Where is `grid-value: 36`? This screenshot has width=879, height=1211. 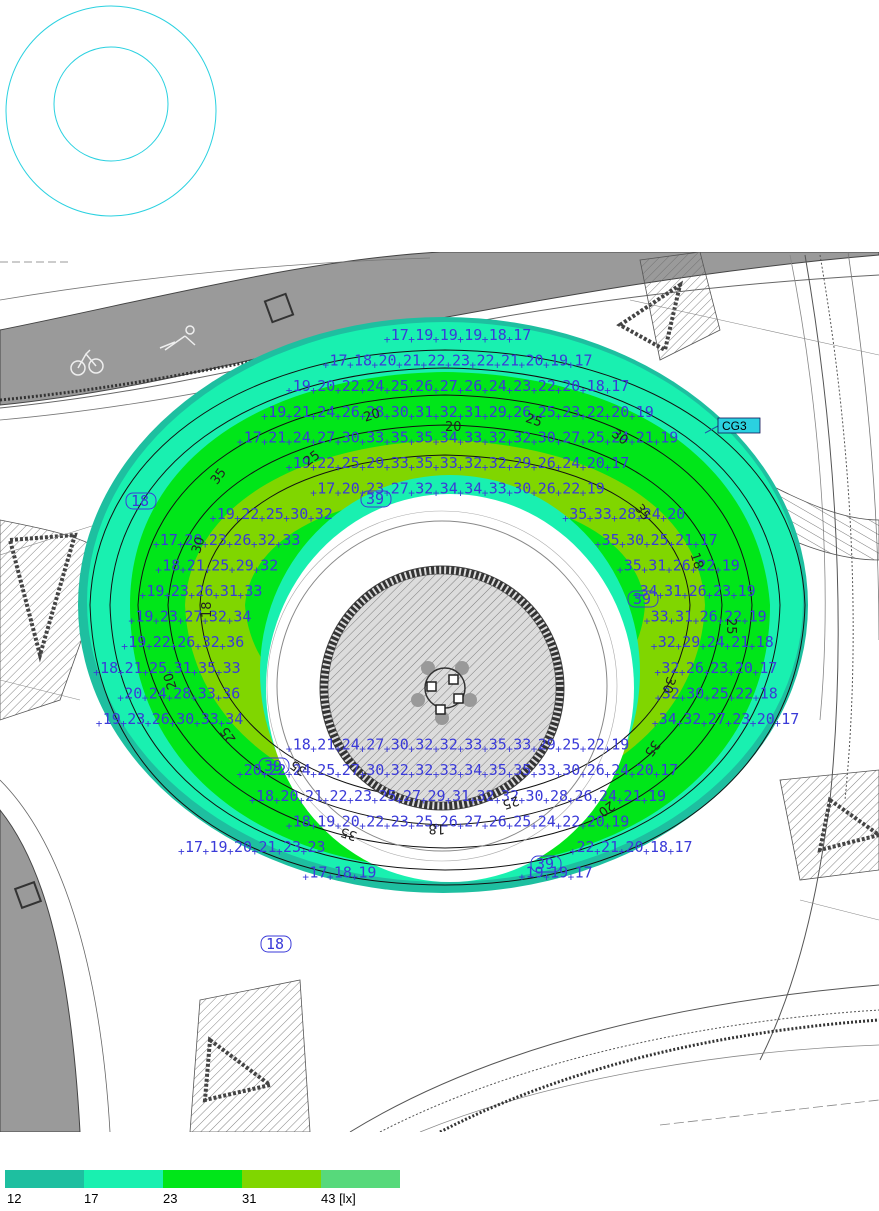 grid-value: 36 is located at coordinates (231, 693).